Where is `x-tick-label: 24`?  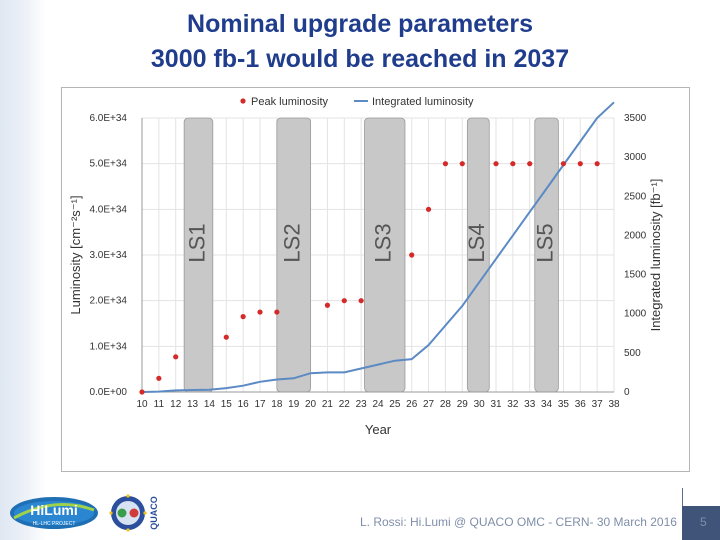 x-tick-label: 24 is located at coordinates (378, 404).